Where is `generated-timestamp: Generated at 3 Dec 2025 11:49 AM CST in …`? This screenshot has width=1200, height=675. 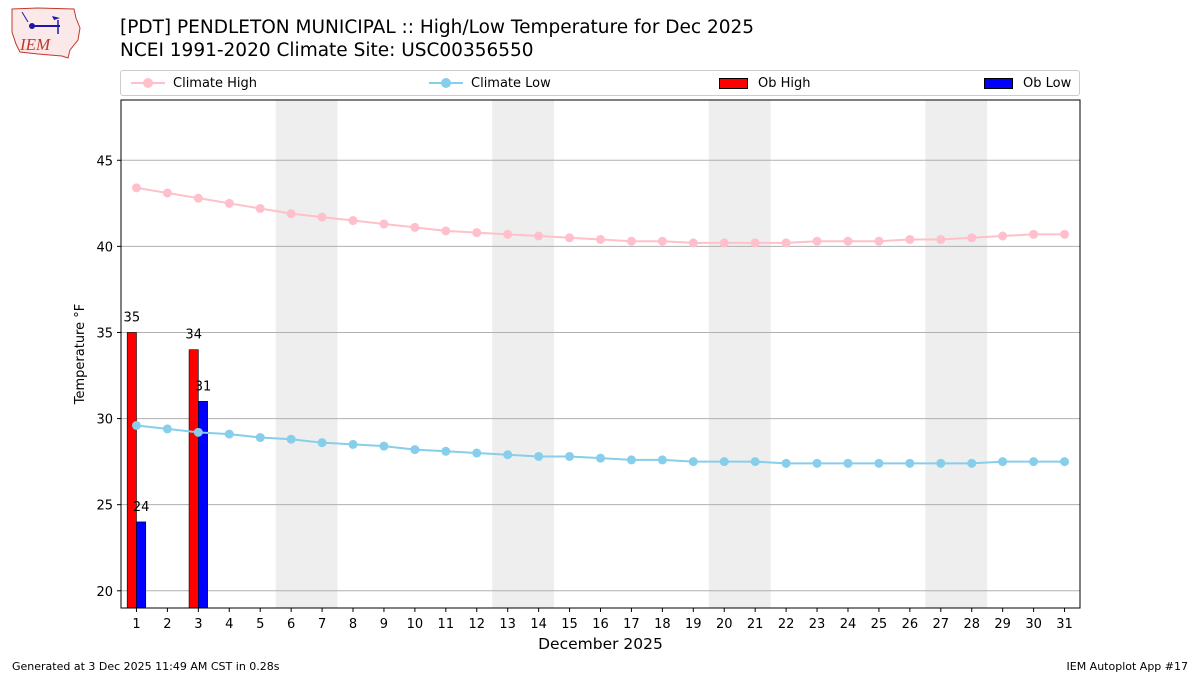
generated-timestamp: Generated at 3 Dec 2025 11:49 AM CST in … is located at coordinates (146, 666).